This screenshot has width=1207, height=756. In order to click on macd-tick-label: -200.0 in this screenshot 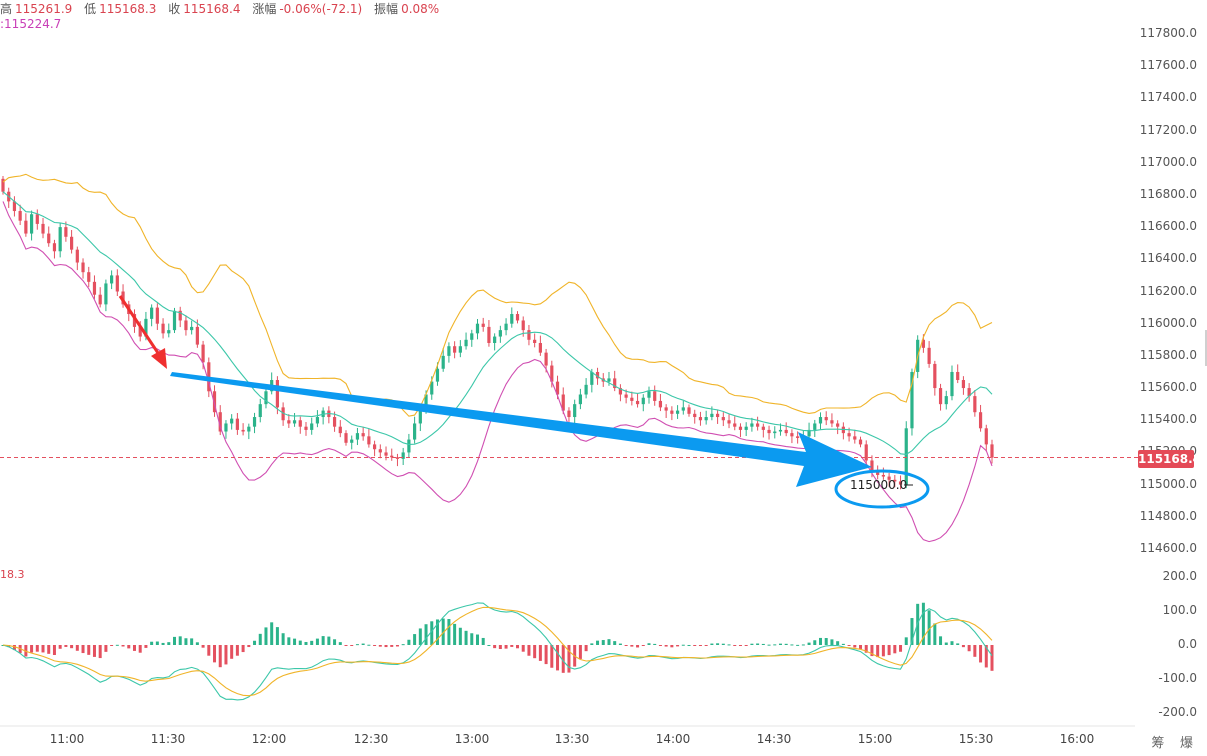, I will do `click(1177, 712)`.